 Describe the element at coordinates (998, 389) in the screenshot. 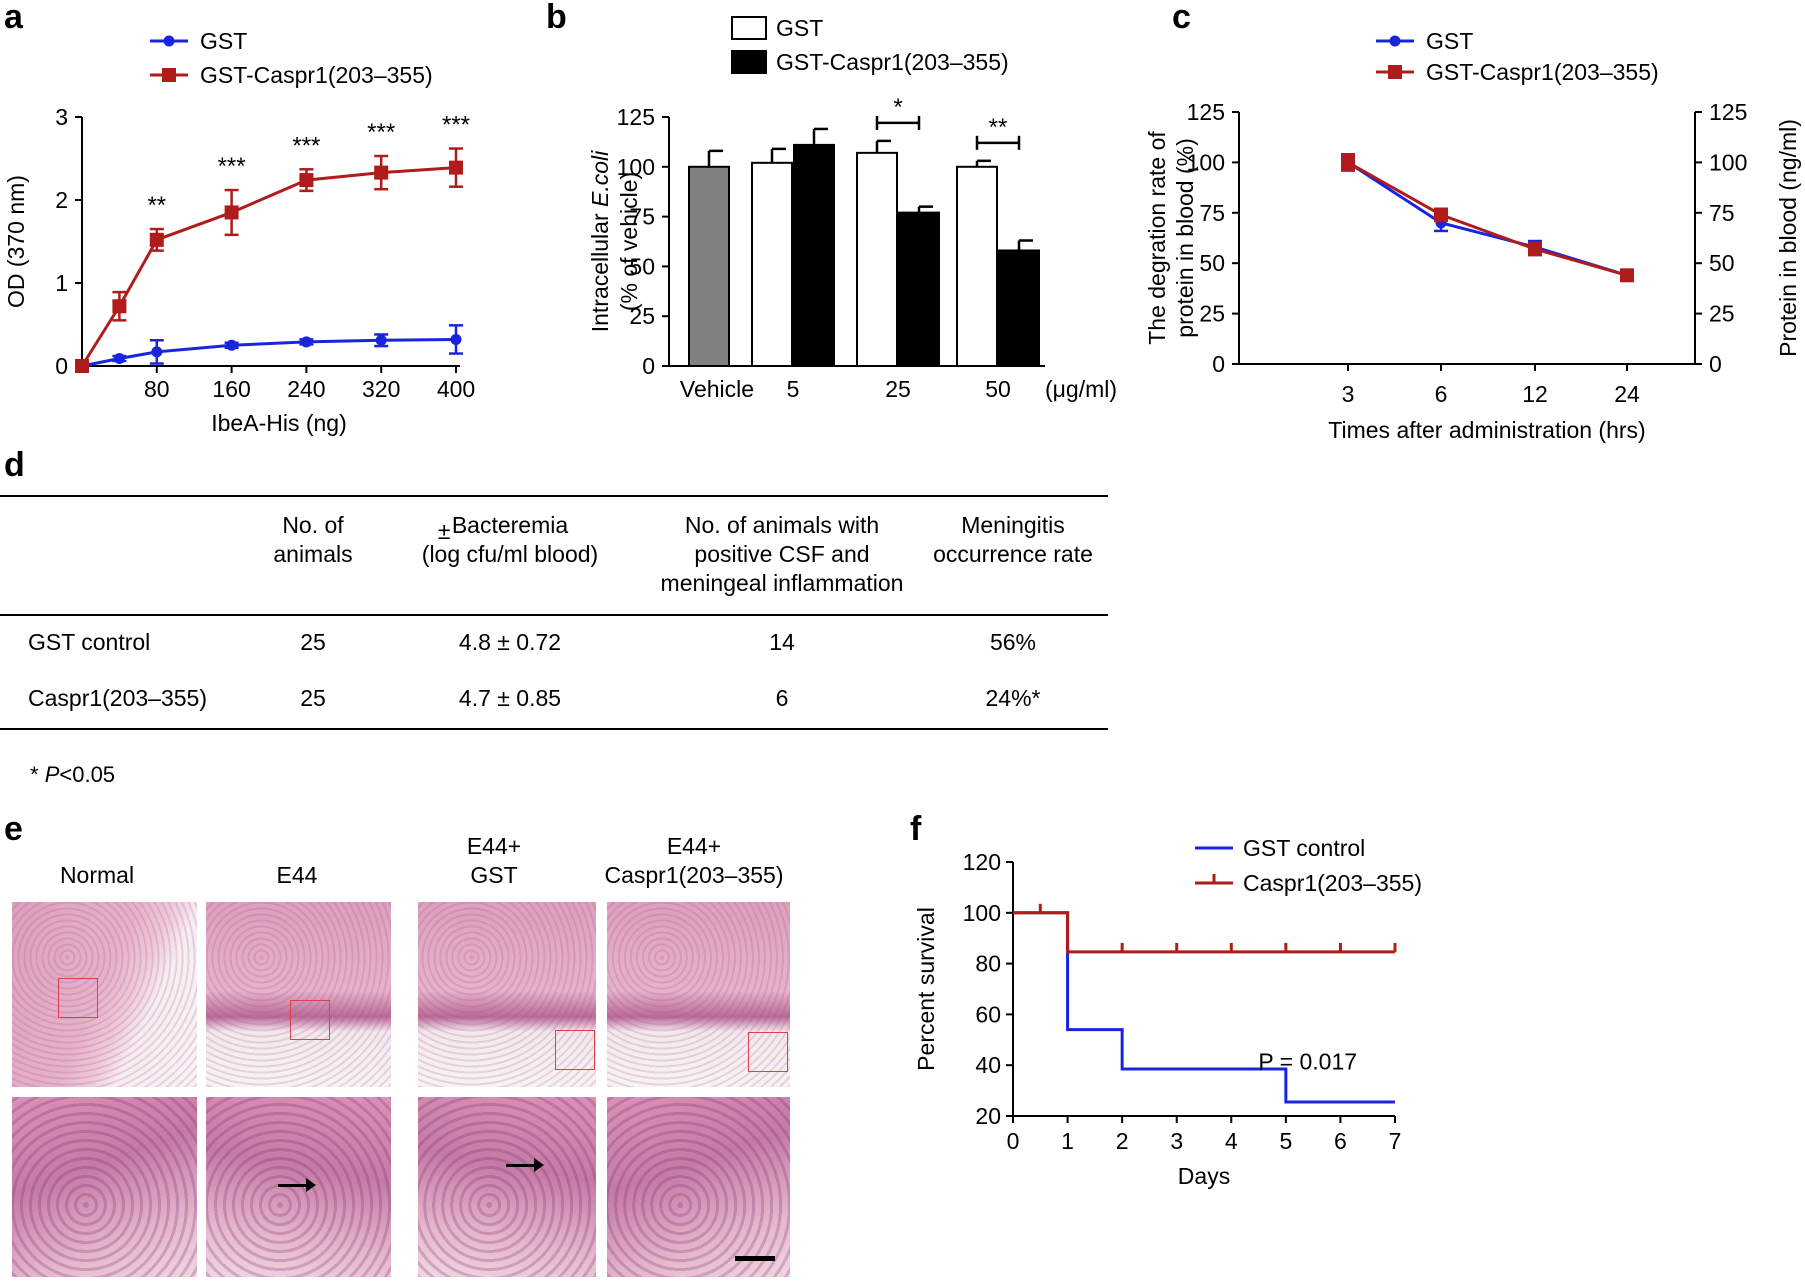

I see `x-tick-label: 50` at that location.